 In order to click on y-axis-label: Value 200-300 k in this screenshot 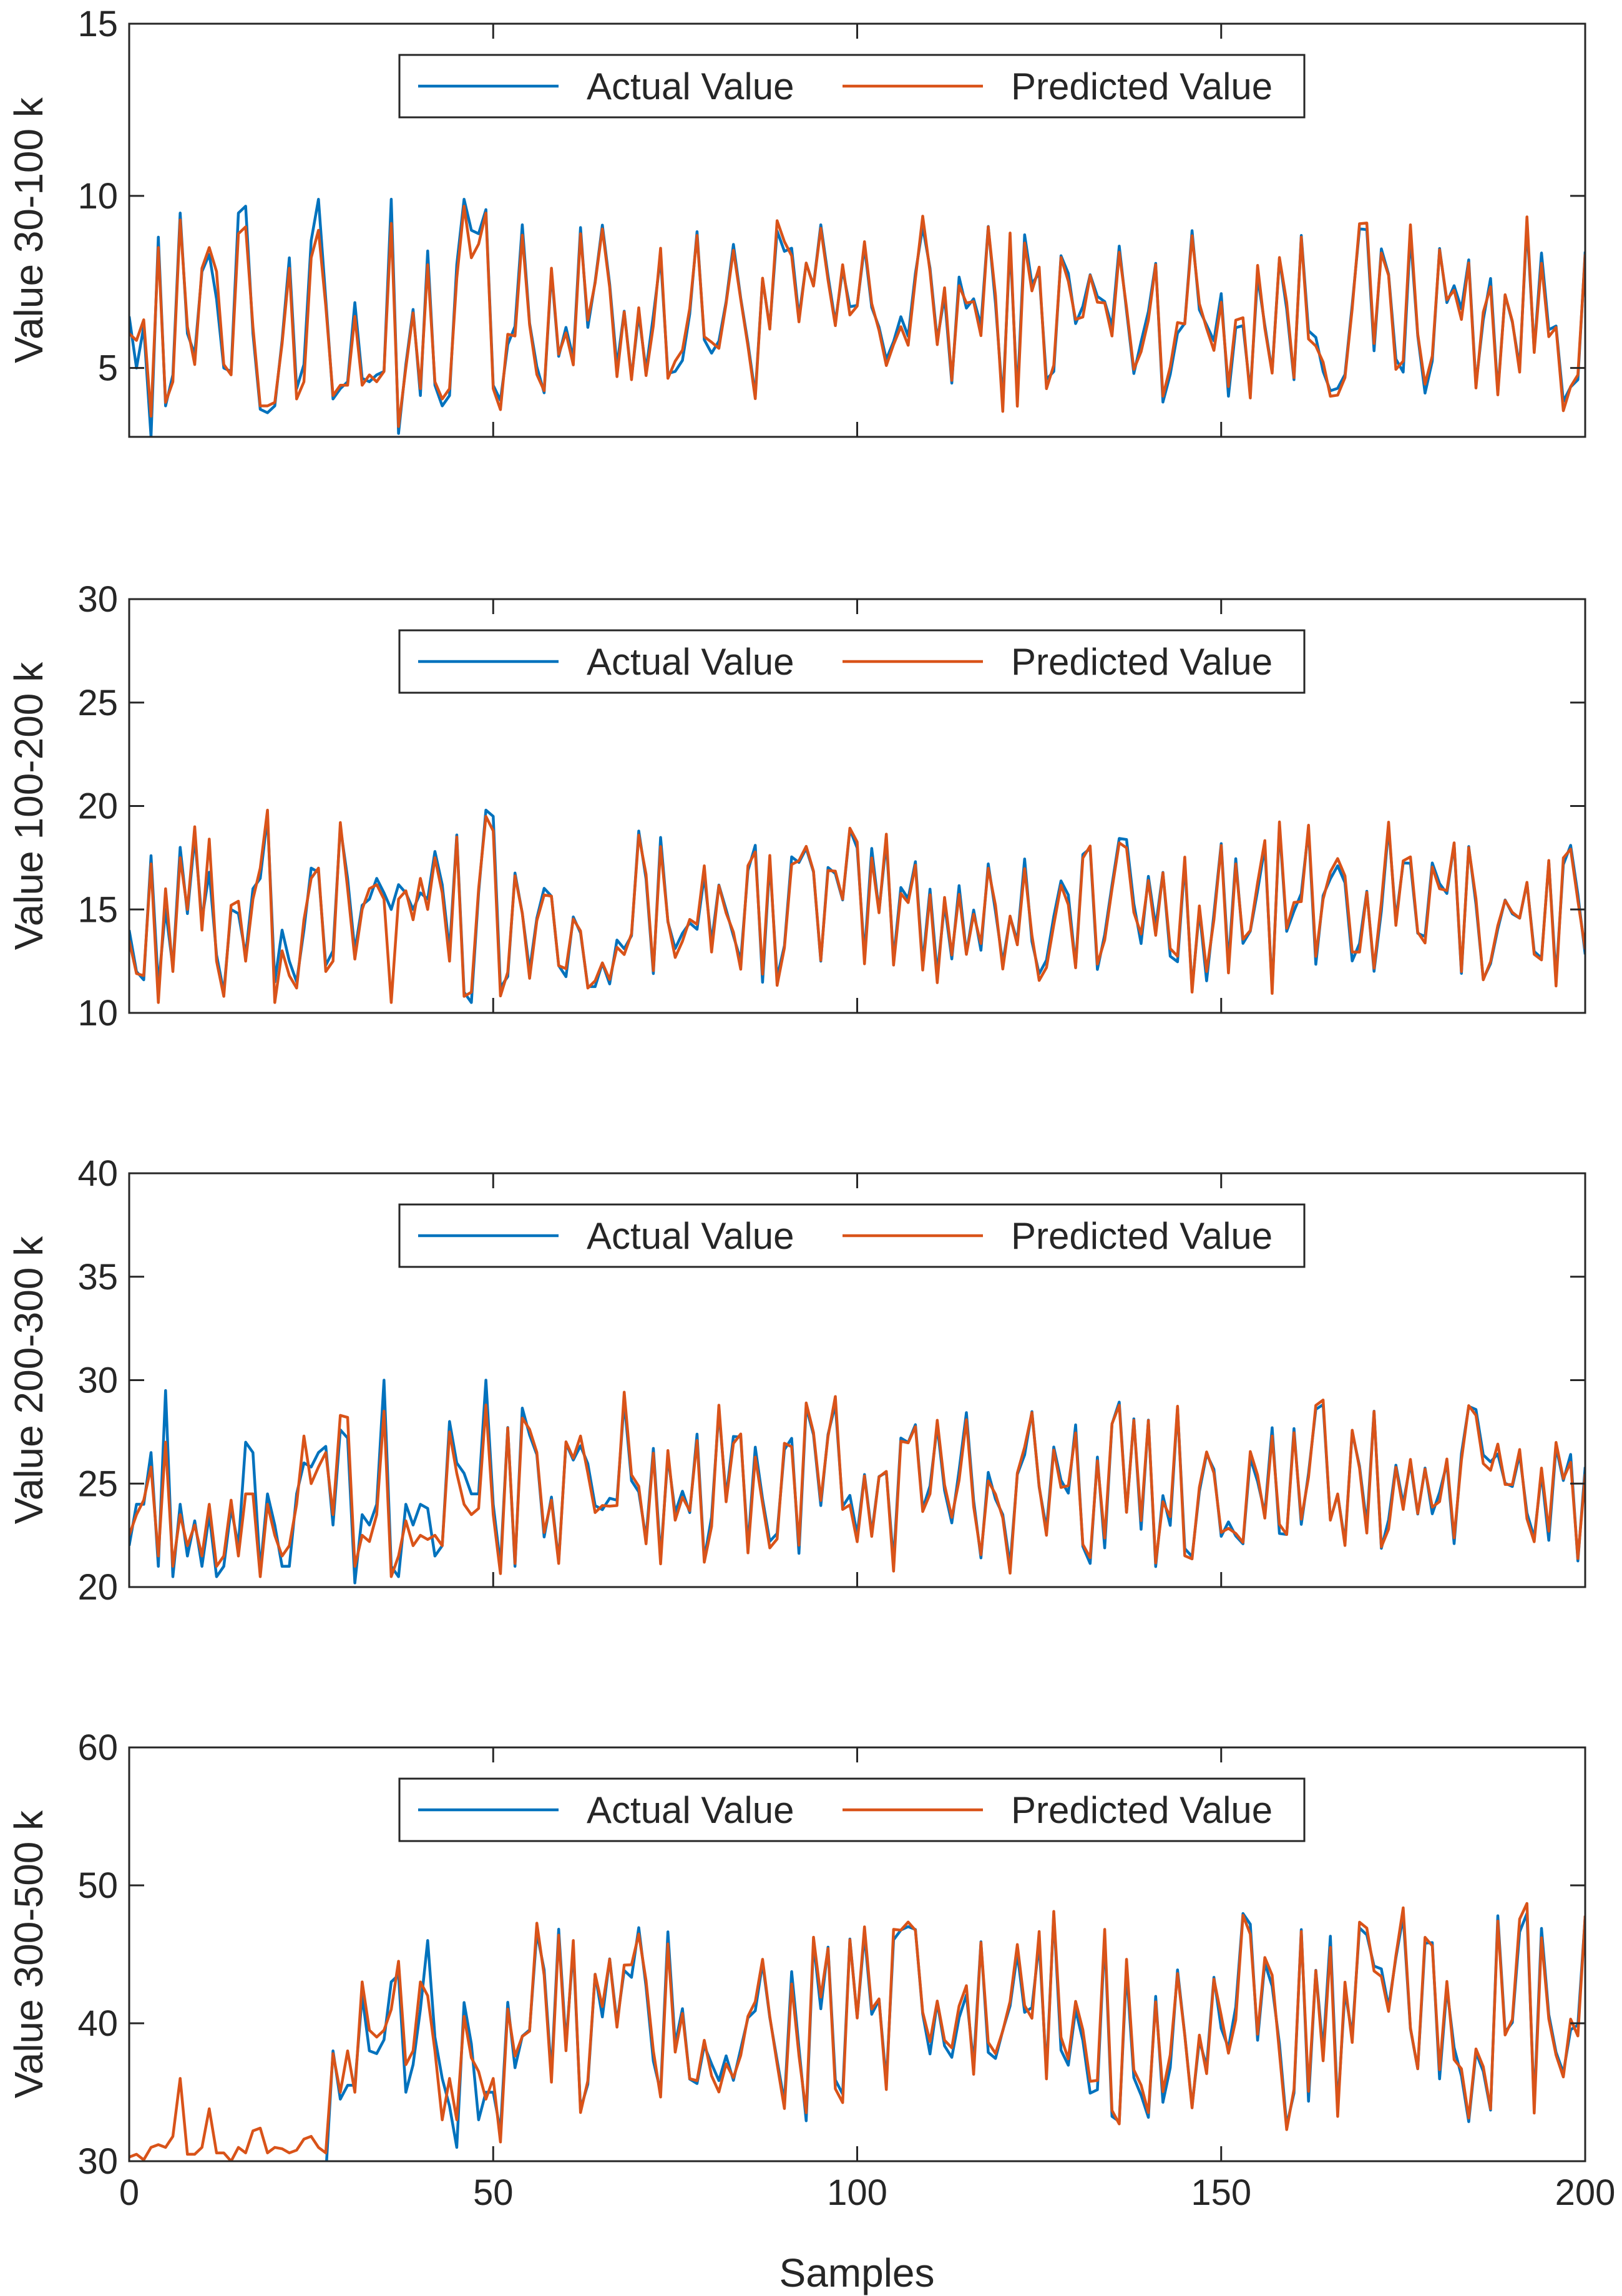, I will do `click(28, 1380)`.